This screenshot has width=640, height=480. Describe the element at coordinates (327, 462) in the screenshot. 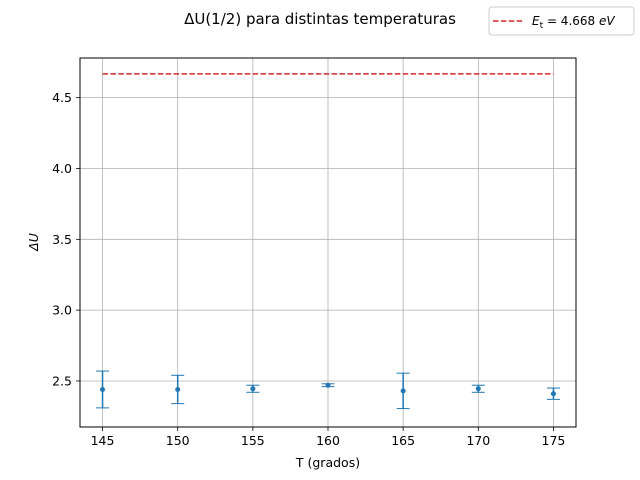

I see `x-axis-label: T (grados)` at that location.